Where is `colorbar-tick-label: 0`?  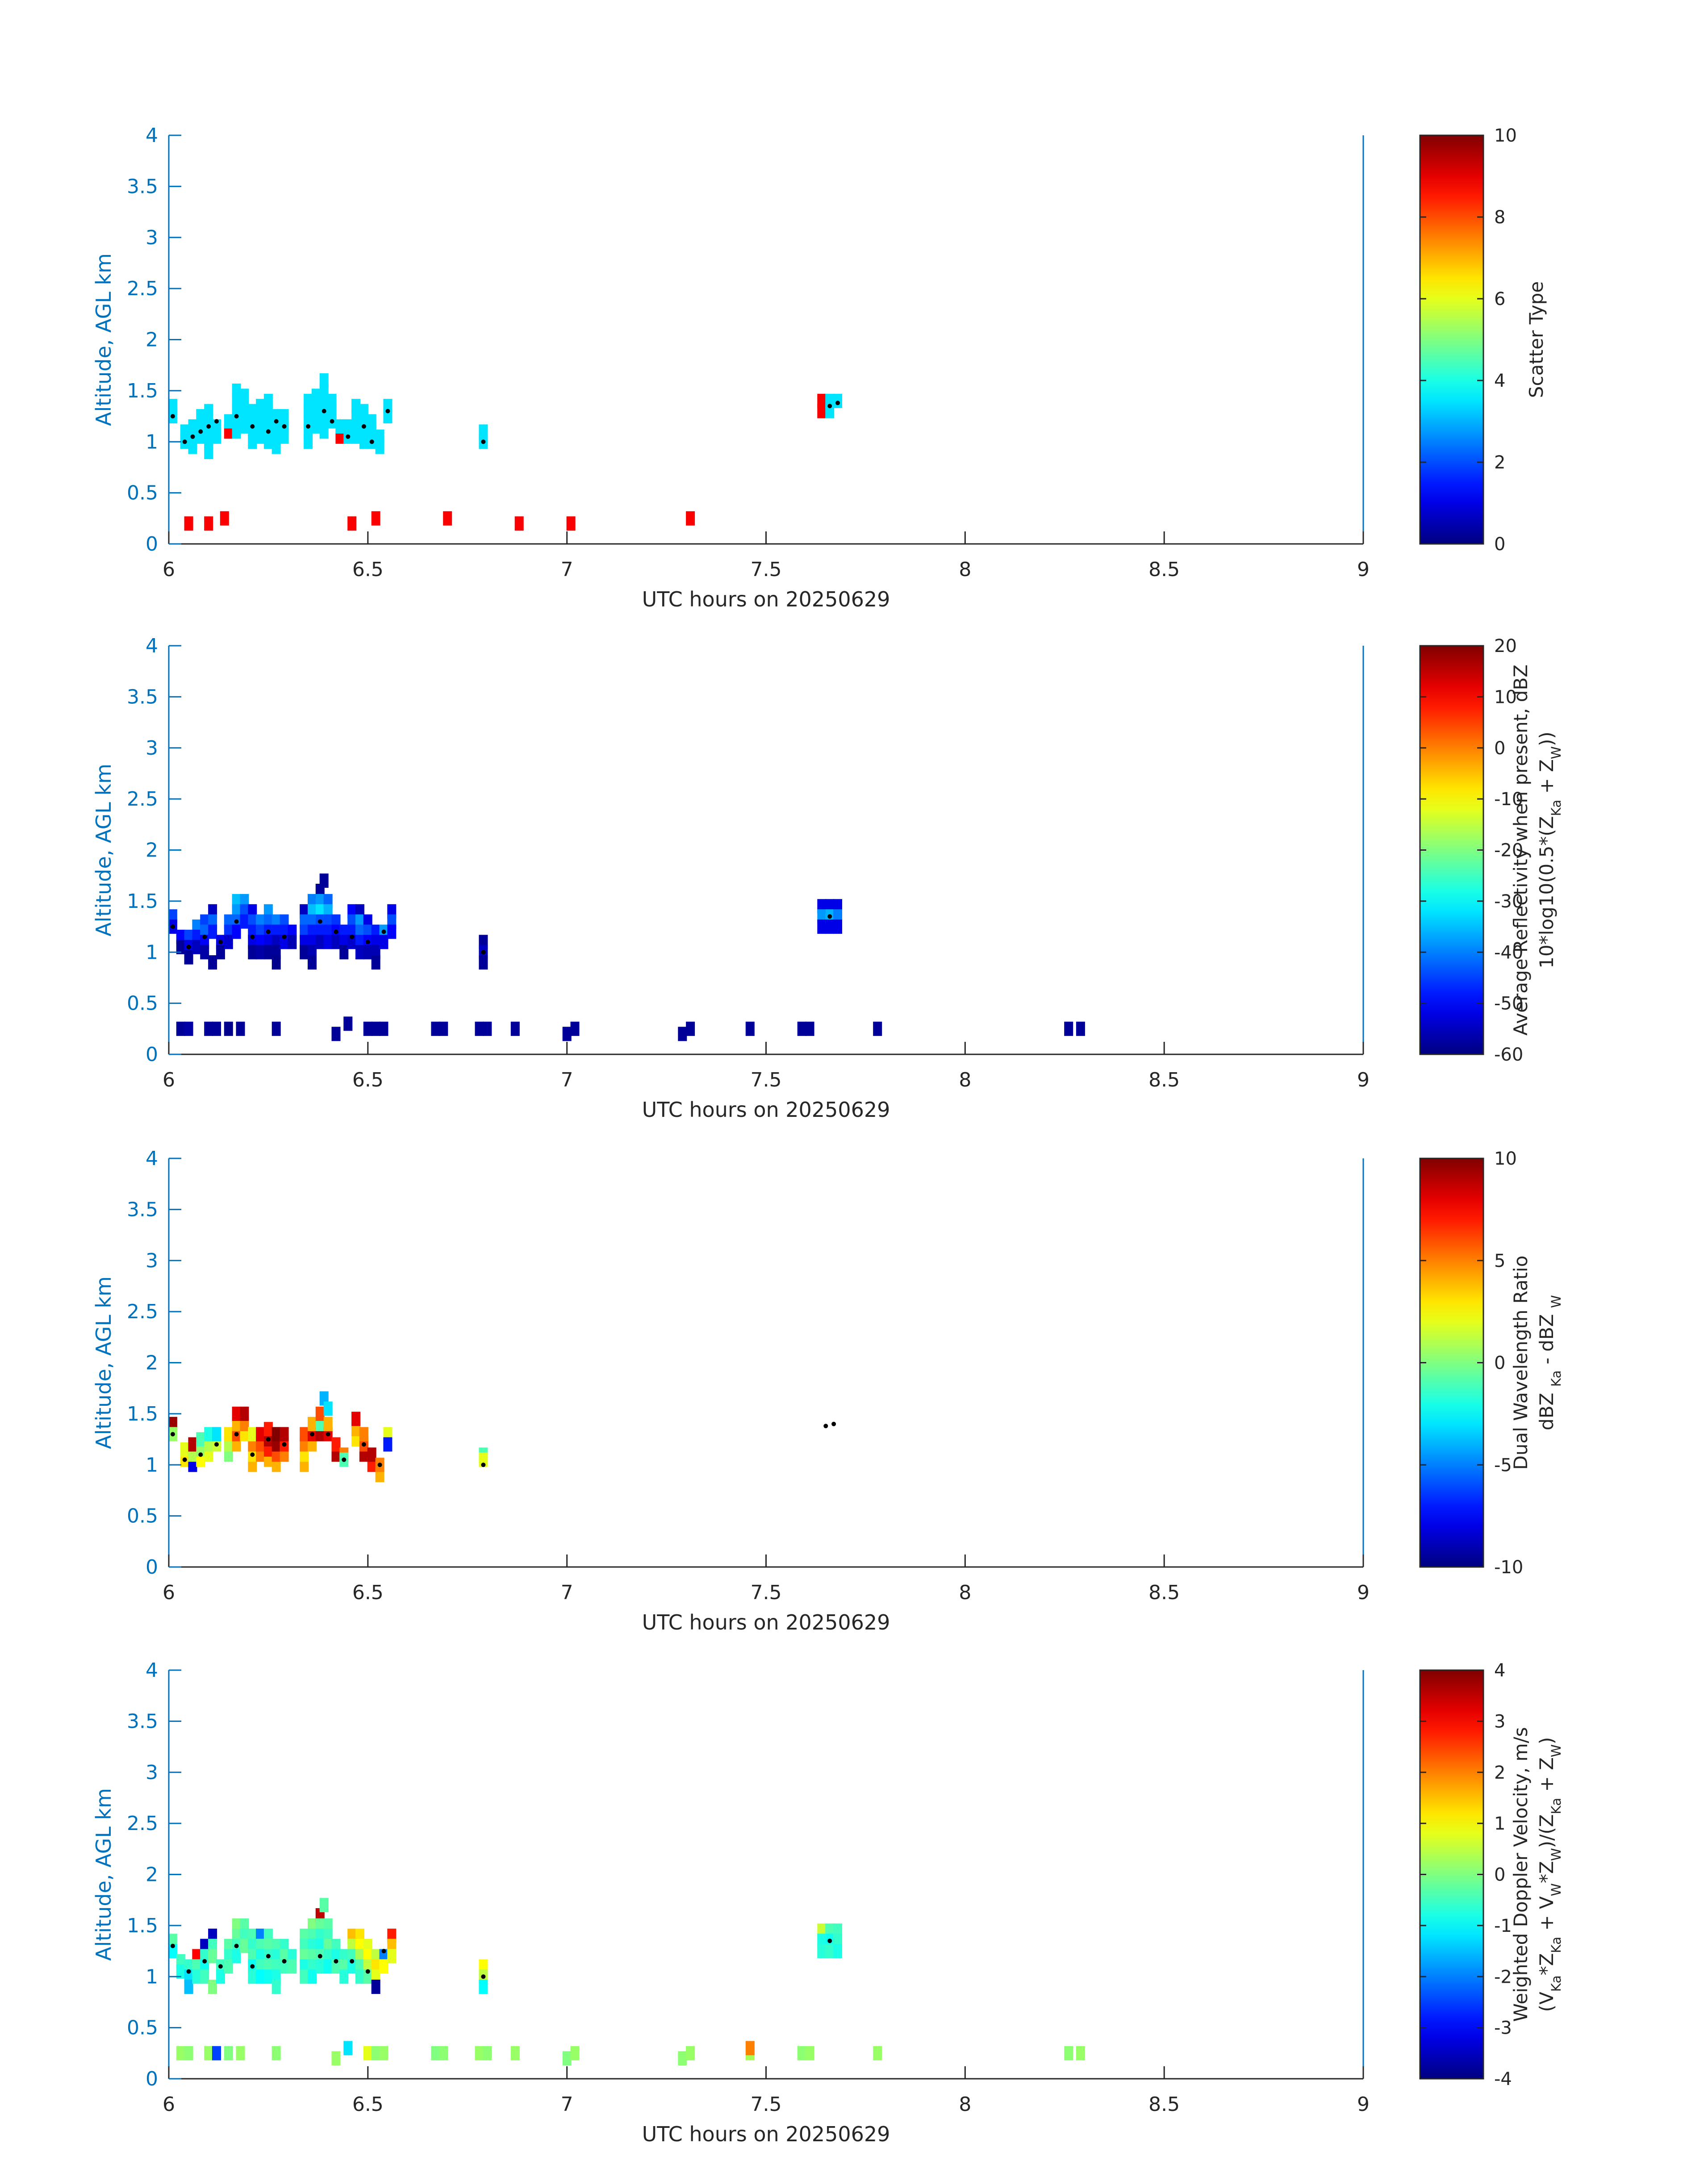 colorbar-tick-label: 0 is located at coordinates (1499, 1875).